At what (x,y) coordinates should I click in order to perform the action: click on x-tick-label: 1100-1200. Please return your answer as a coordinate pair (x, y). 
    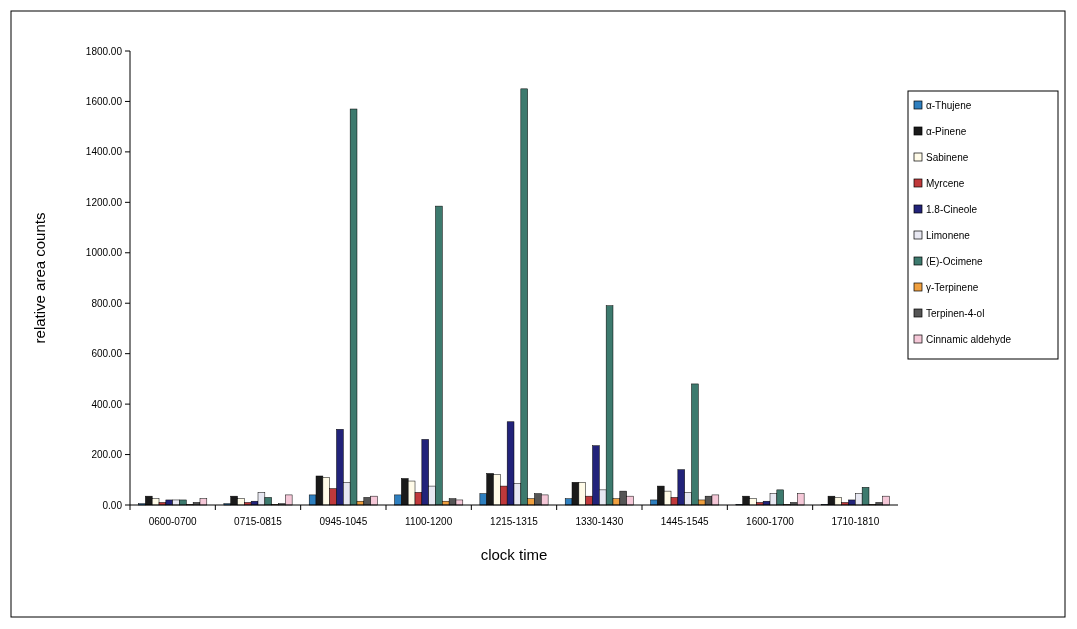
    Looking at the image, I should click on (429, 521).